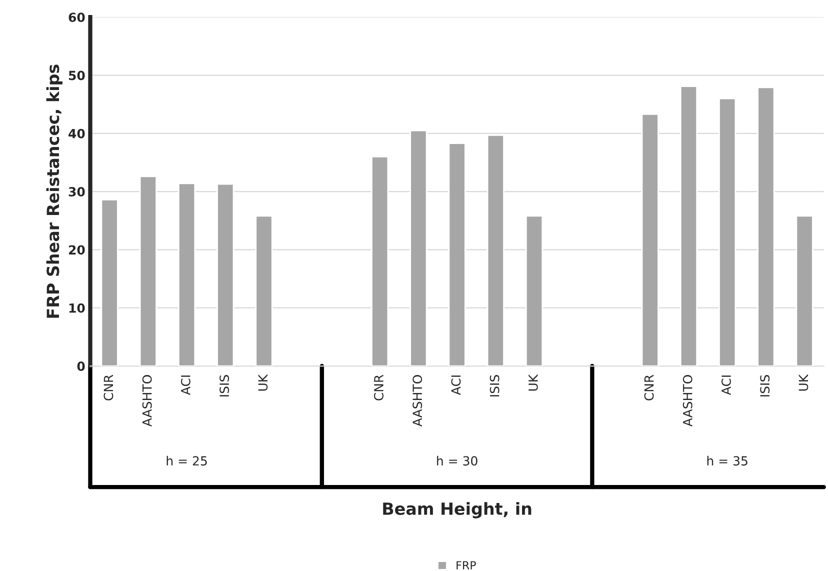 The image size is (828, 571). I want to click on y-tick-label: 10, so click(77, 308).